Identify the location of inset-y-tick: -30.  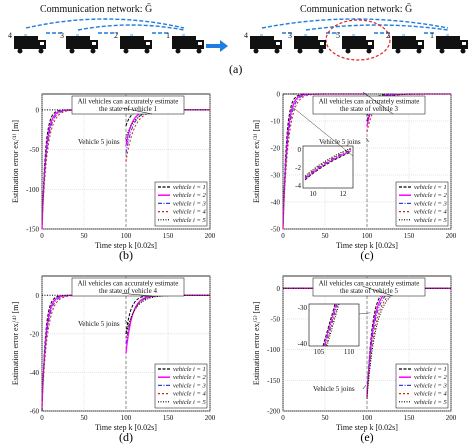
(303, 308).